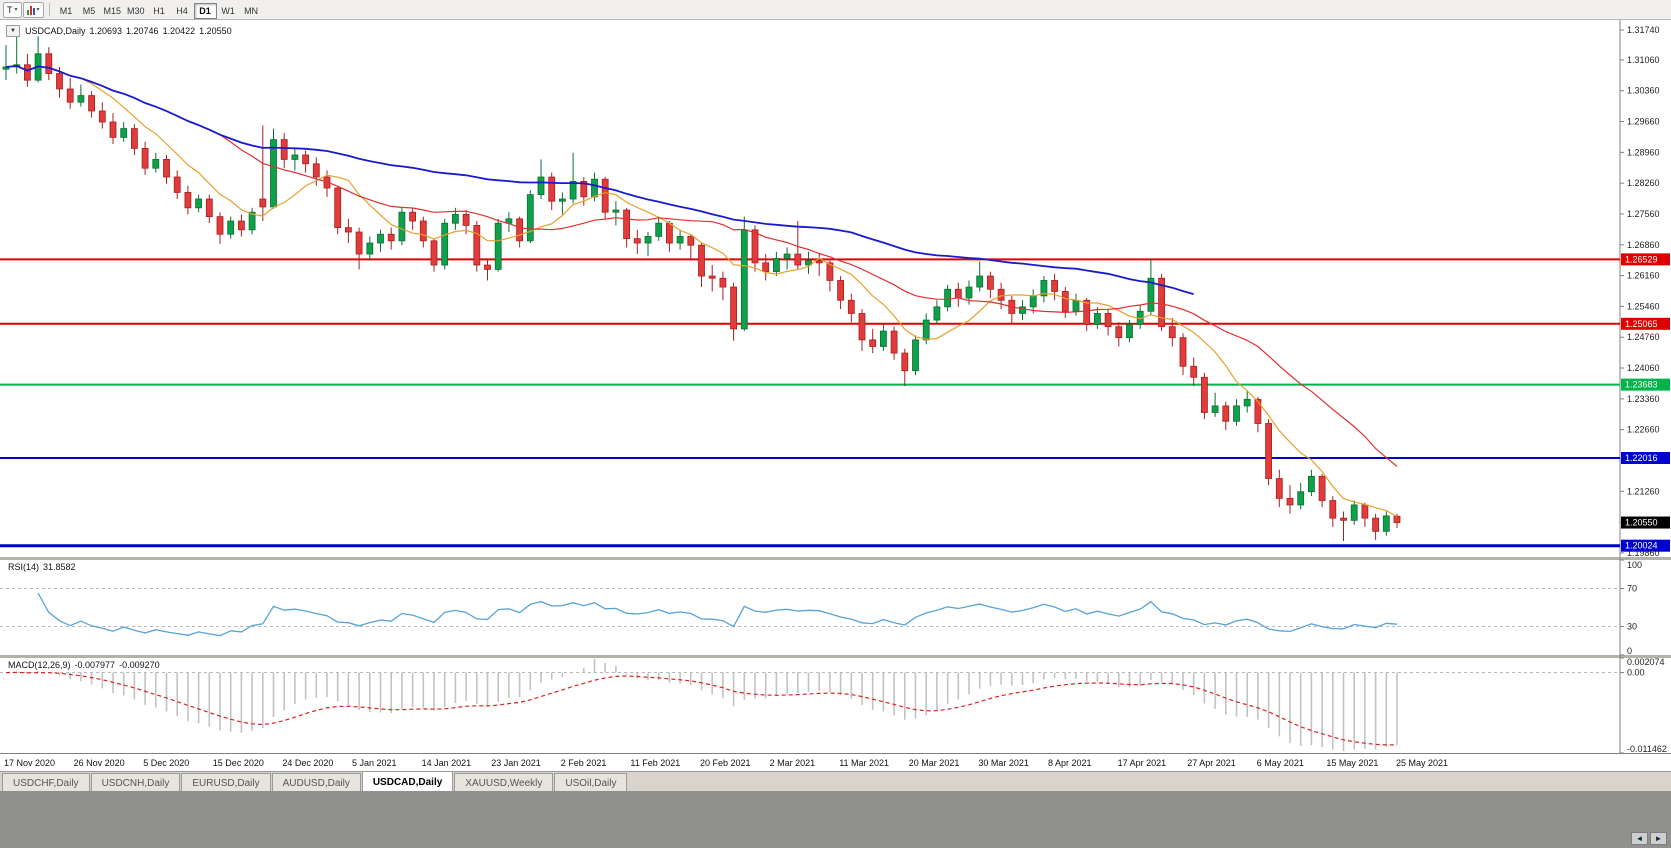  Describe the element at coordinates (591, 782) in the screenshot. I see `tab-usoil-daily: USOil,Daily` at that location.